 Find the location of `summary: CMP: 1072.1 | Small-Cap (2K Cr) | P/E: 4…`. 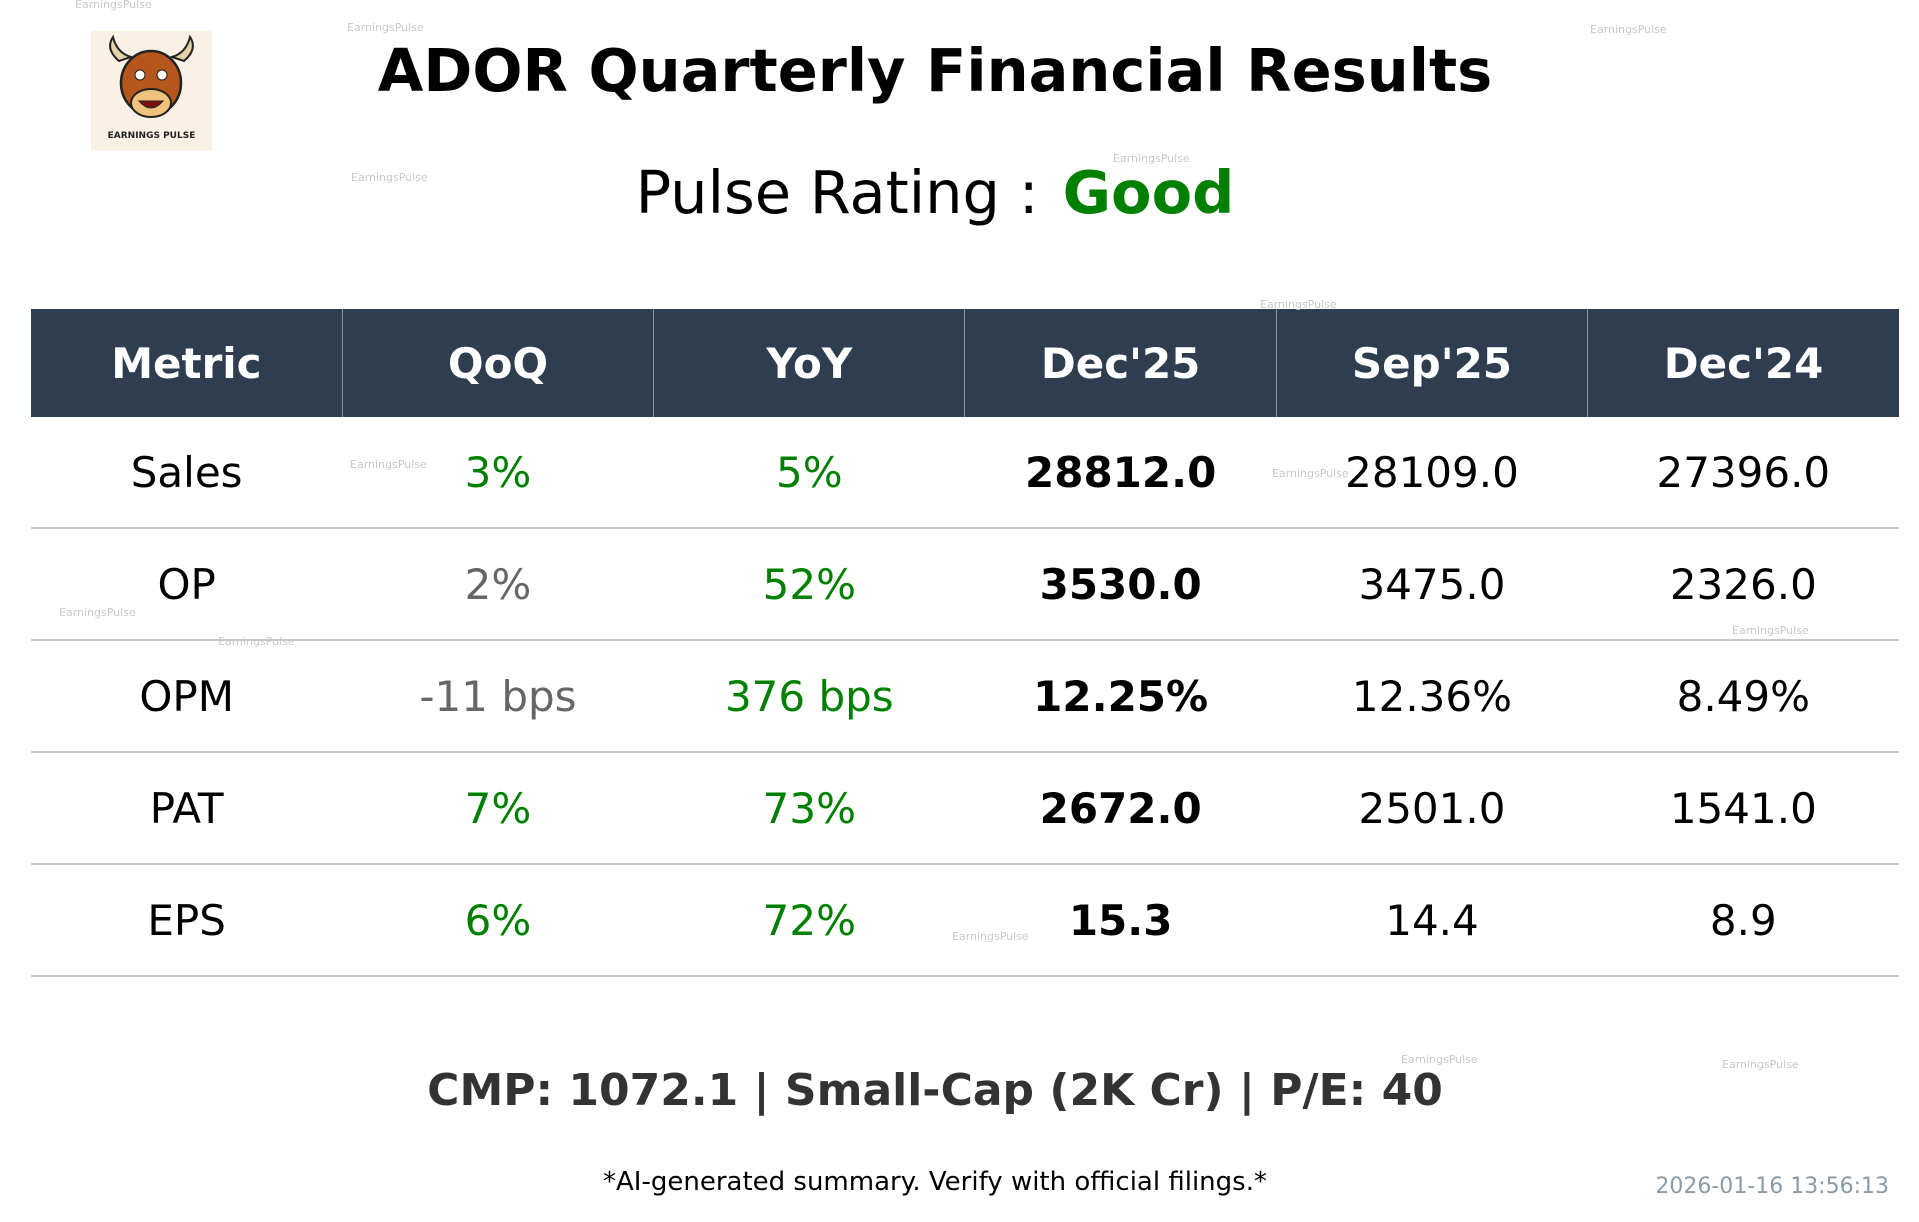

summary: CMP: 1072.1 | Small-Cap (2K Cr) | P/E: 4… is located at coordinates (935, 1090).